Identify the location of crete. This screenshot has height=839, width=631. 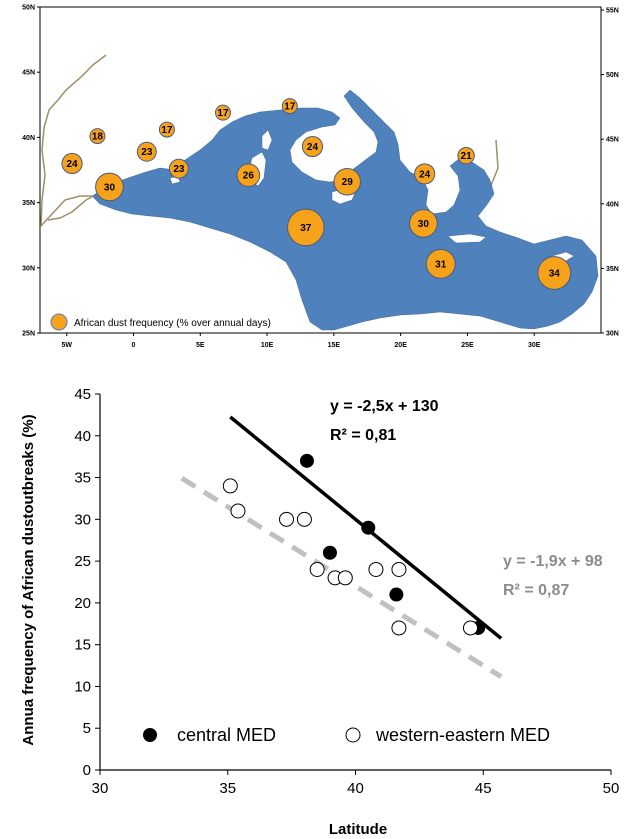
(467, 238).